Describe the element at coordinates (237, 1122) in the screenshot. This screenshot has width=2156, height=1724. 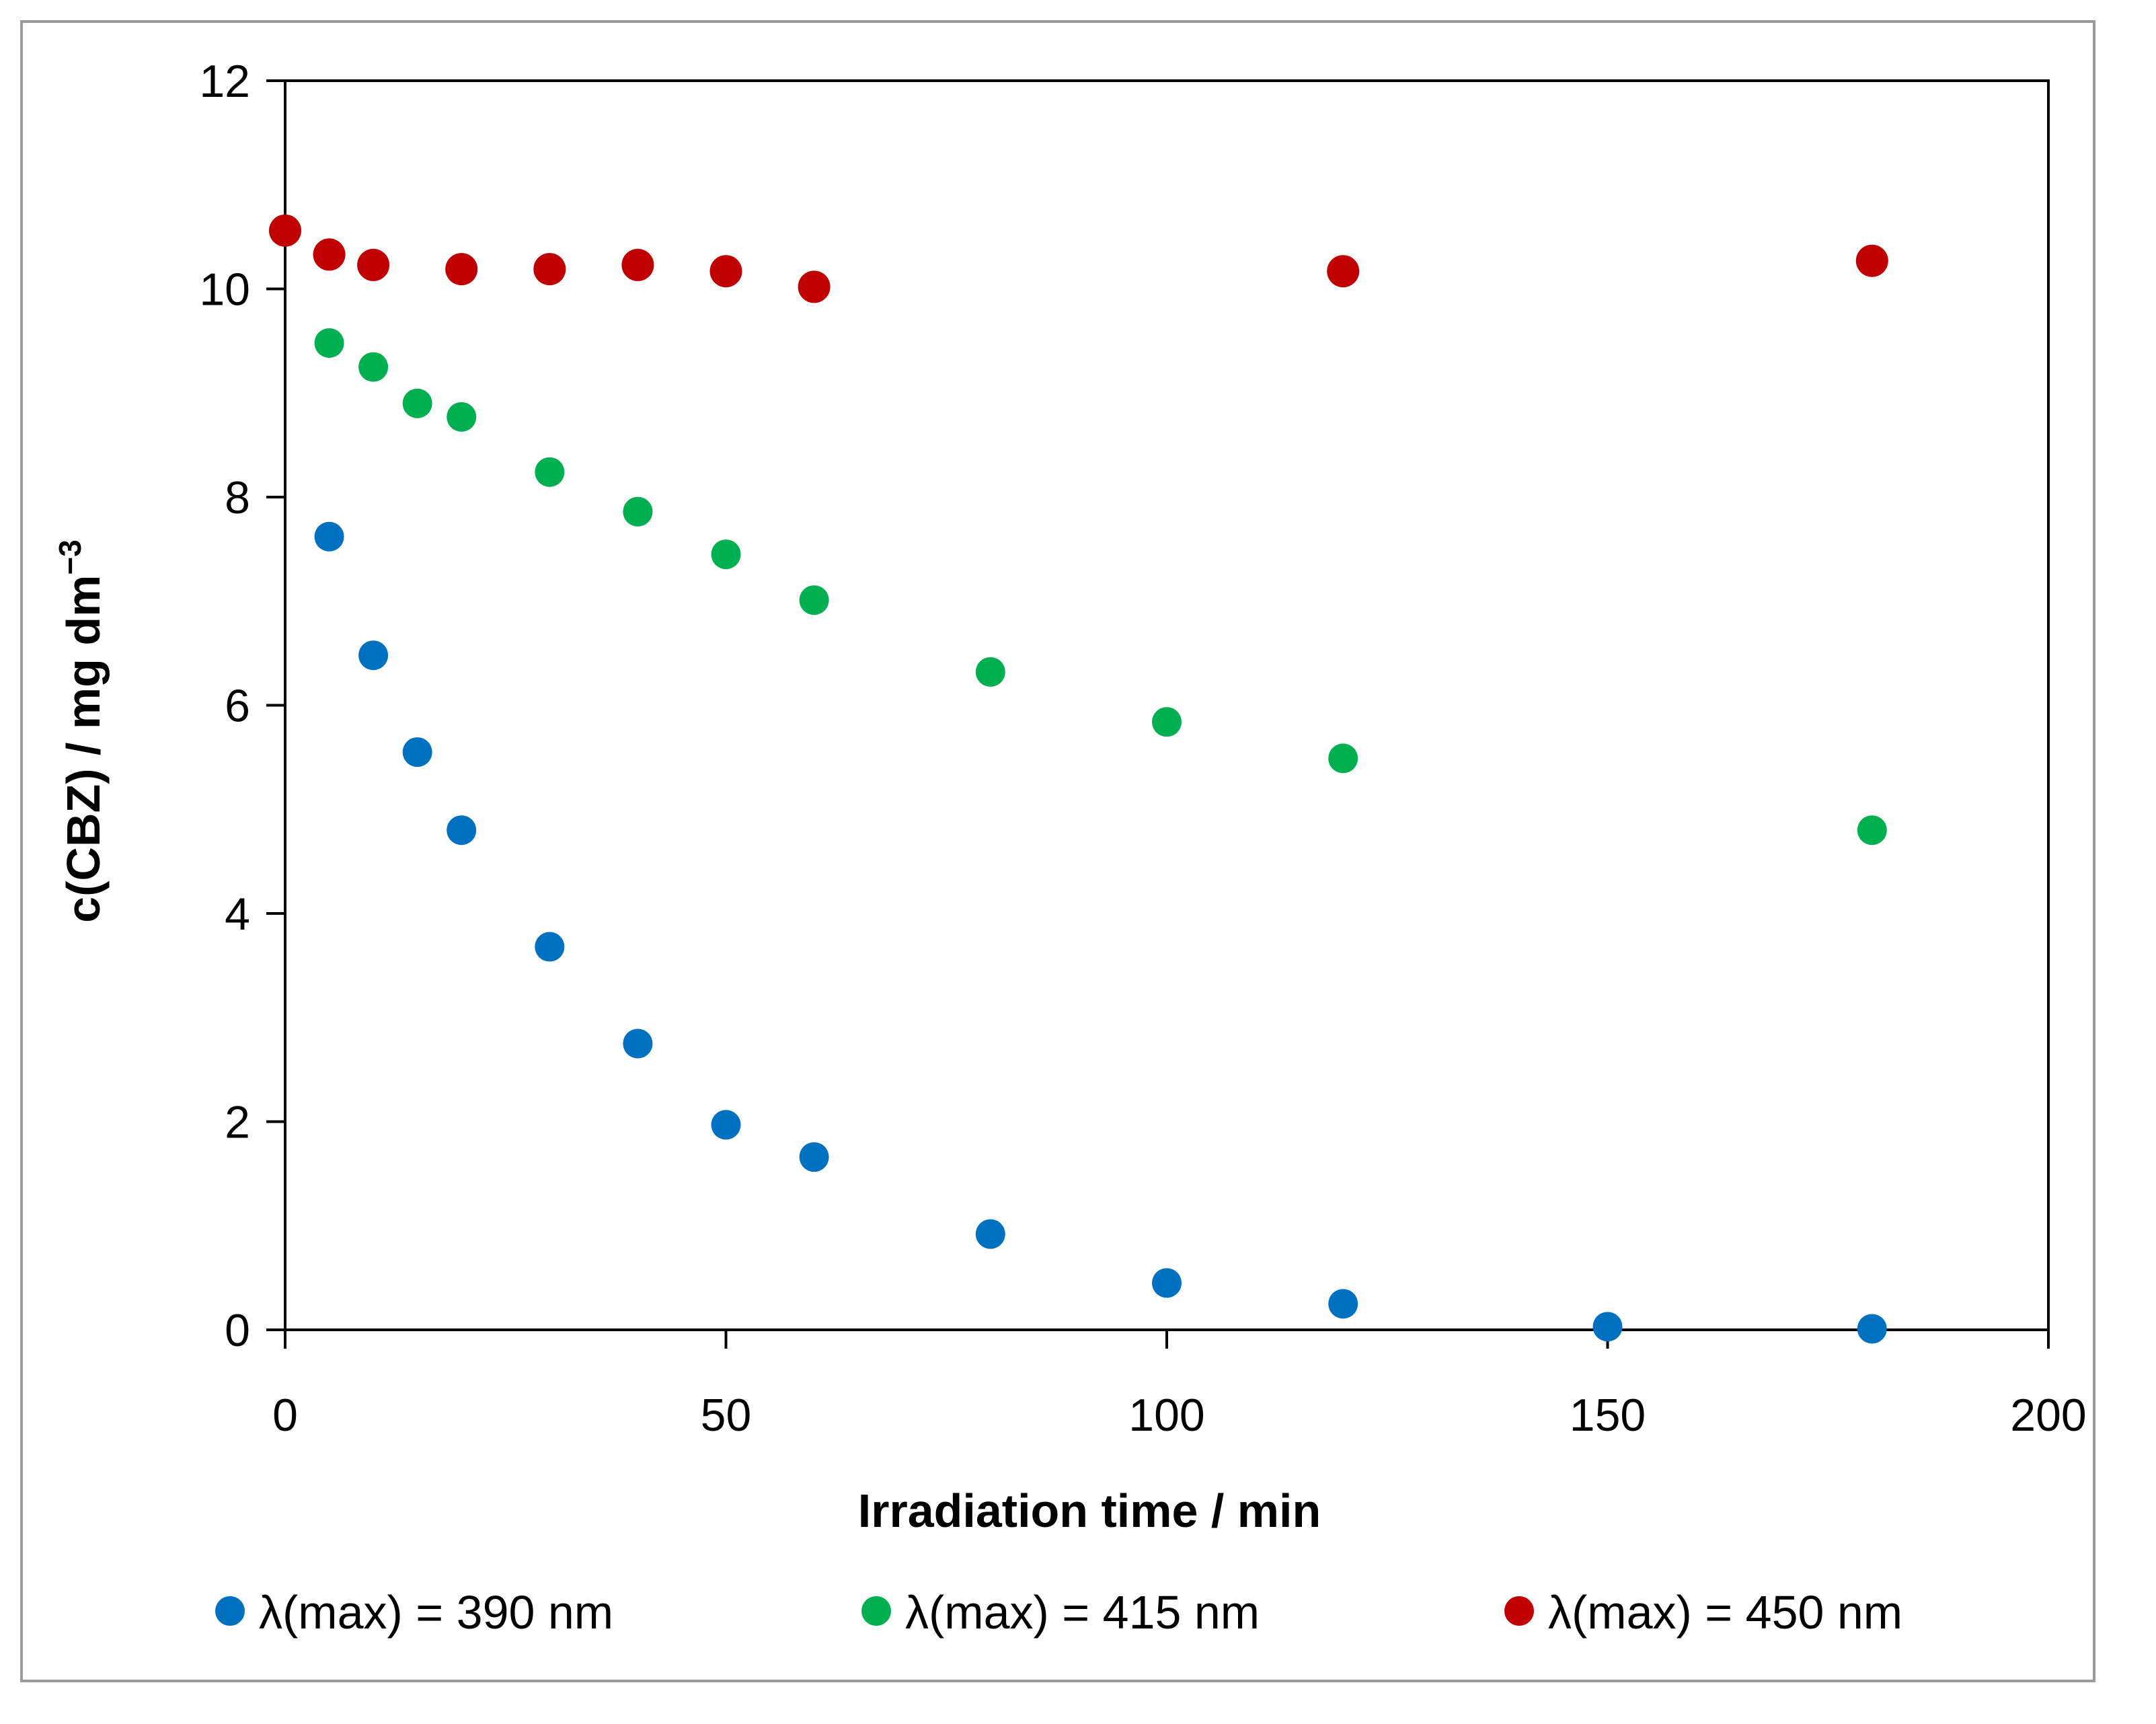
I see `y-tick-label: 2` at that location.